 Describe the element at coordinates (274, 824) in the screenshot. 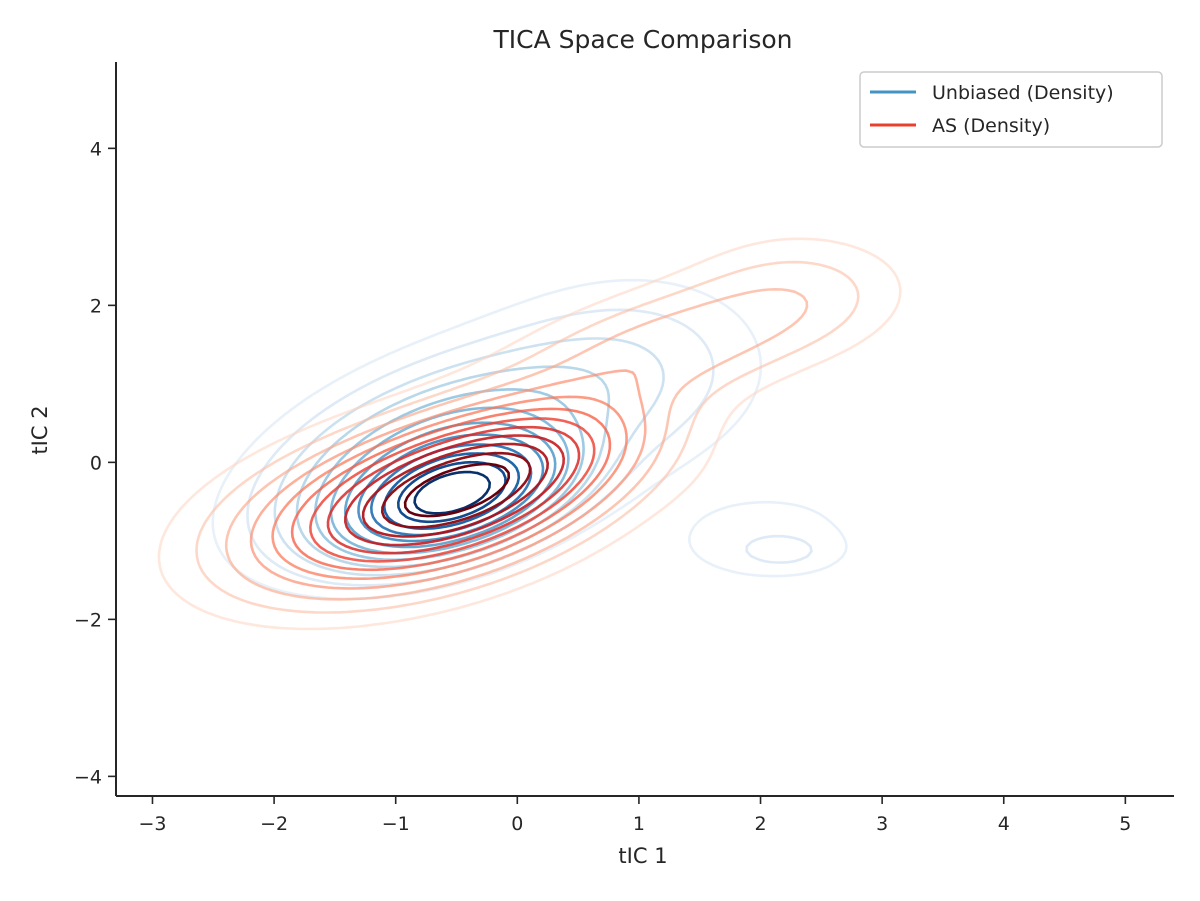

I see `x-tick-label: −2` at that location.